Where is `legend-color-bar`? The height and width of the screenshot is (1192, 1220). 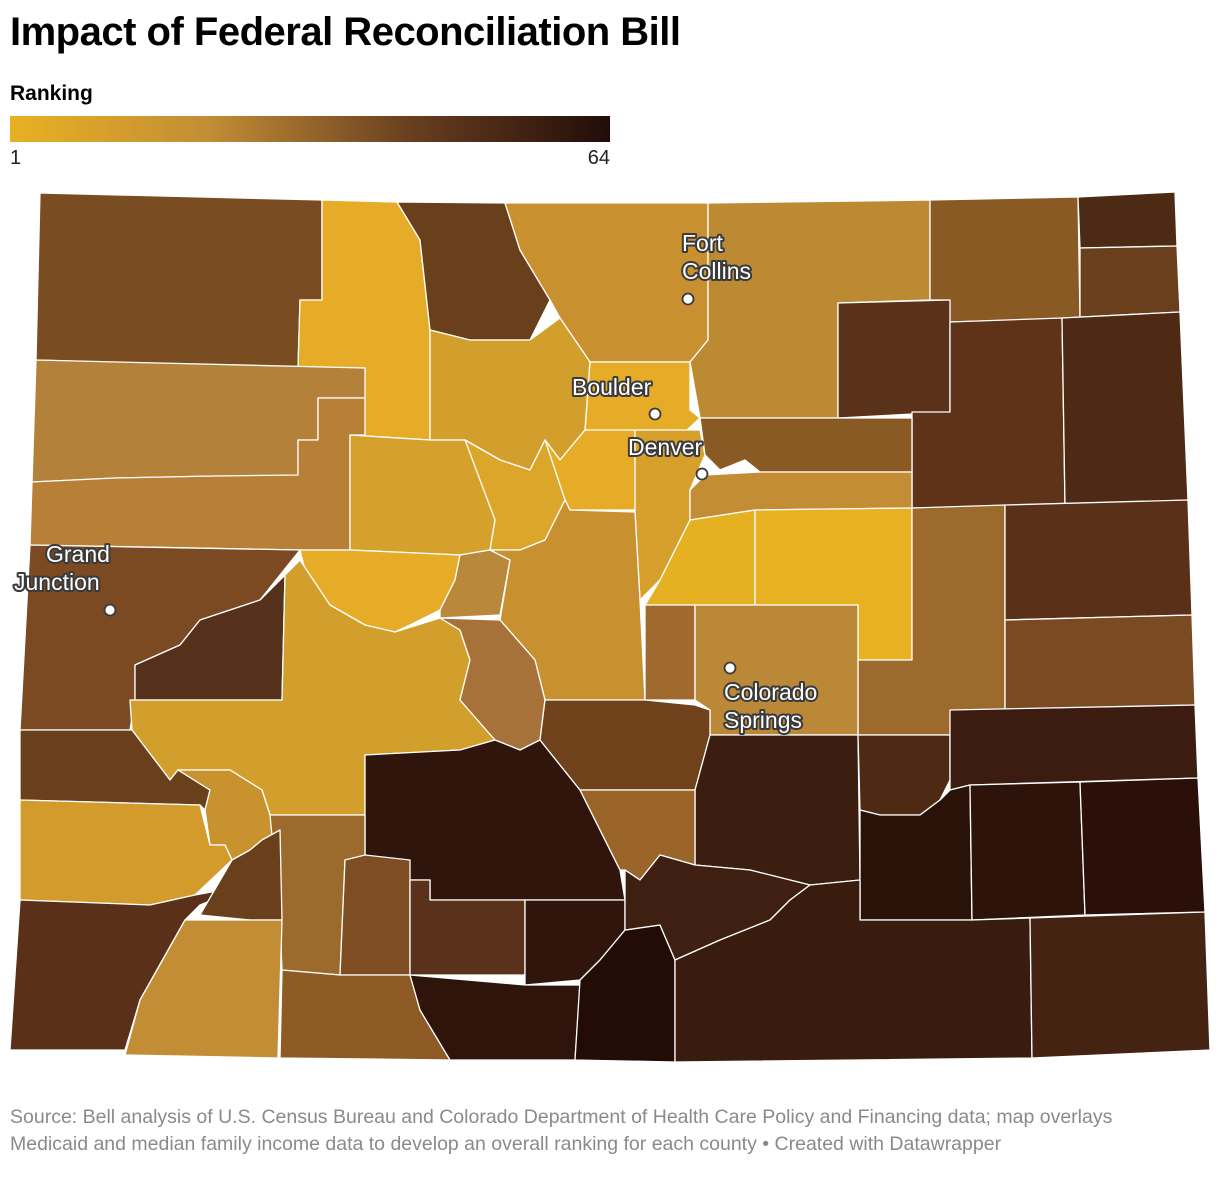
legend-color-bar is located at coordinates (310, 129).